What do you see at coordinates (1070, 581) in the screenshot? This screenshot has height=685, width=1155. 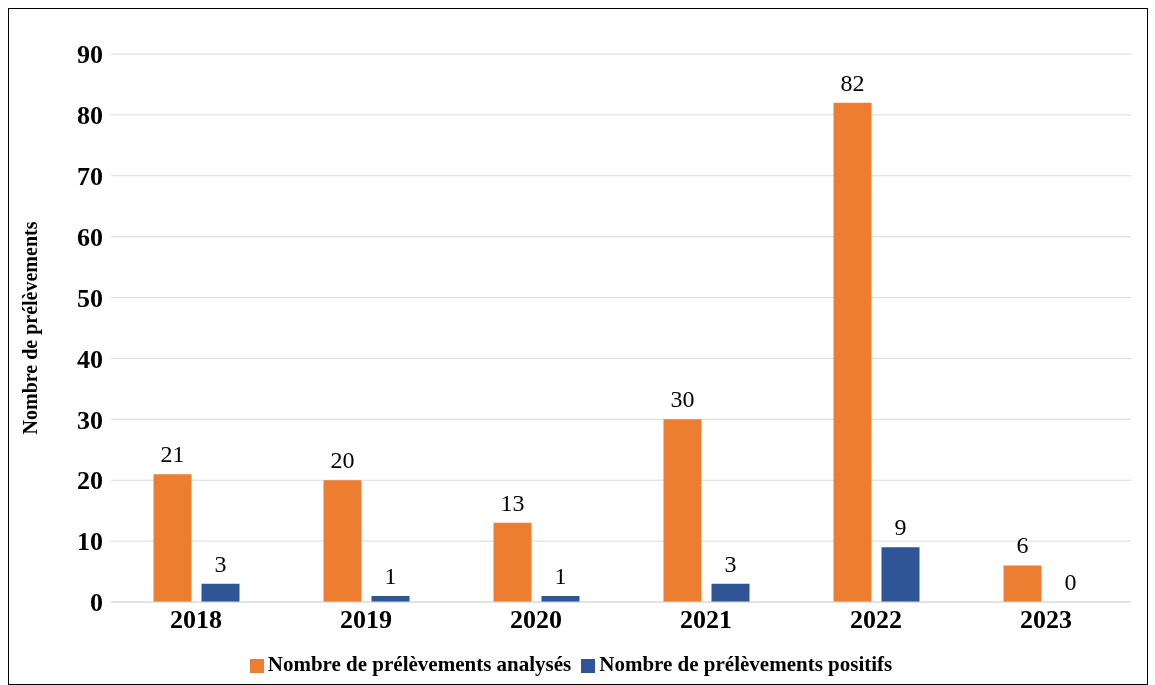 I see `data-label: 0` at bounding box center [1070, 581].